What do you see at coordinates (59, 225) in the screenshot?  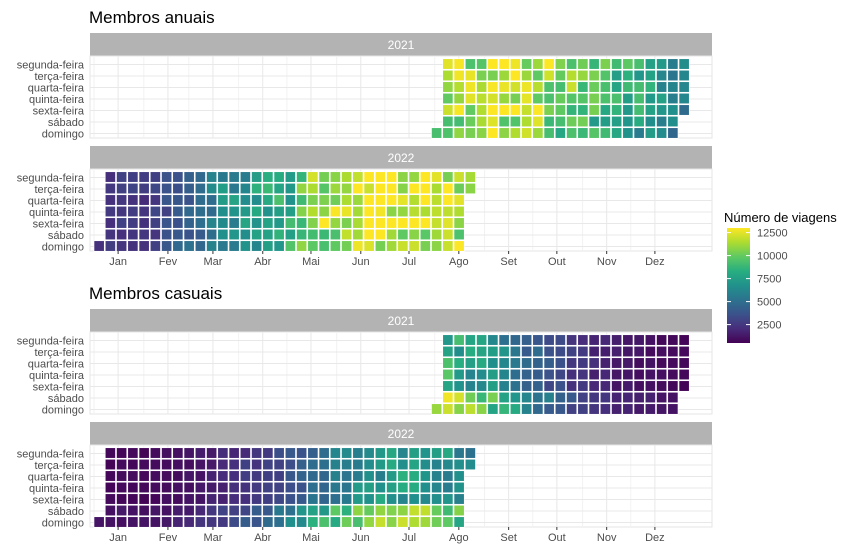 I see `weekday-label: sexta-feira` at bounding box center [59, 225].